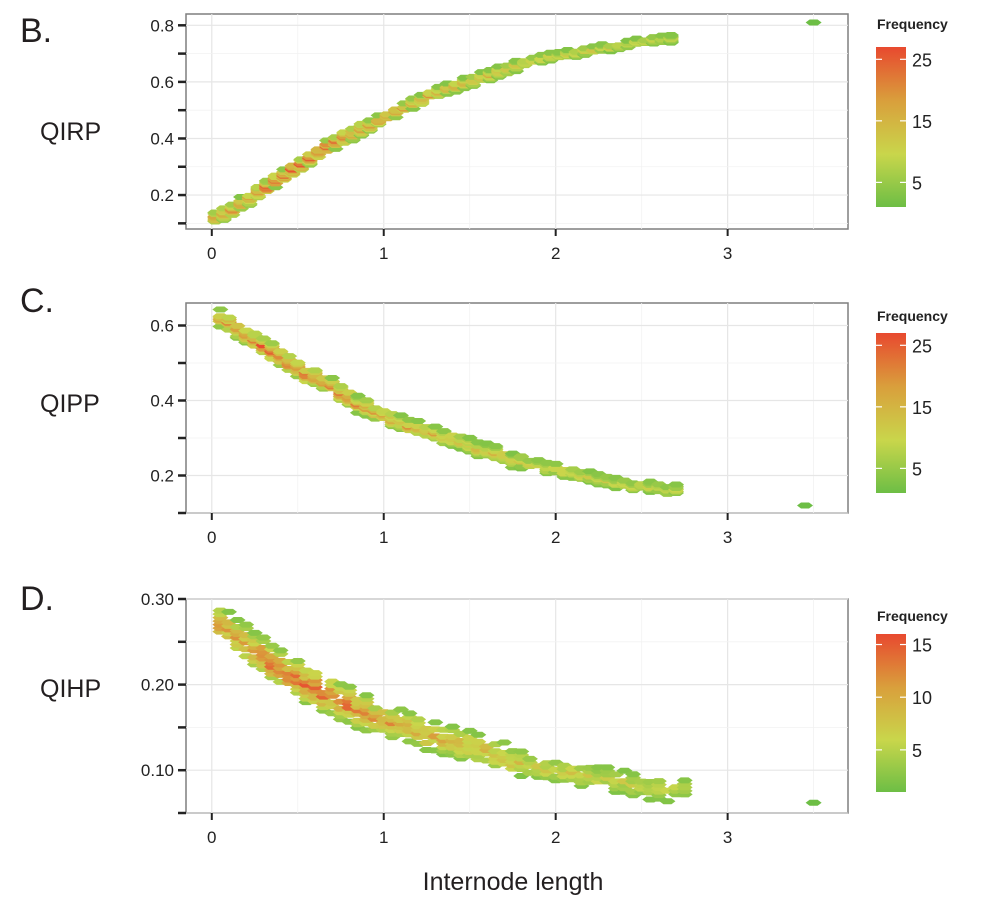 The width and height of the screenshot is (993, 905). Describe the element at coordinates (157, 685) in the screenshot. I see `y-tick-label: 0.20` at that location.